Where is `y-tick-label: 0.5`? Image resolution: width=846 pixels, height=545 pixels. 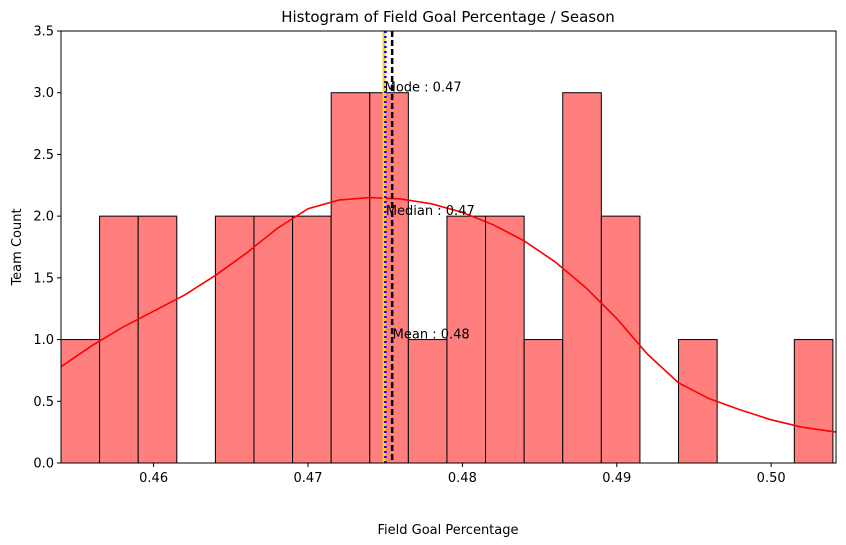 y-tick-label: 0.5 is located at coordinates (43, 402).